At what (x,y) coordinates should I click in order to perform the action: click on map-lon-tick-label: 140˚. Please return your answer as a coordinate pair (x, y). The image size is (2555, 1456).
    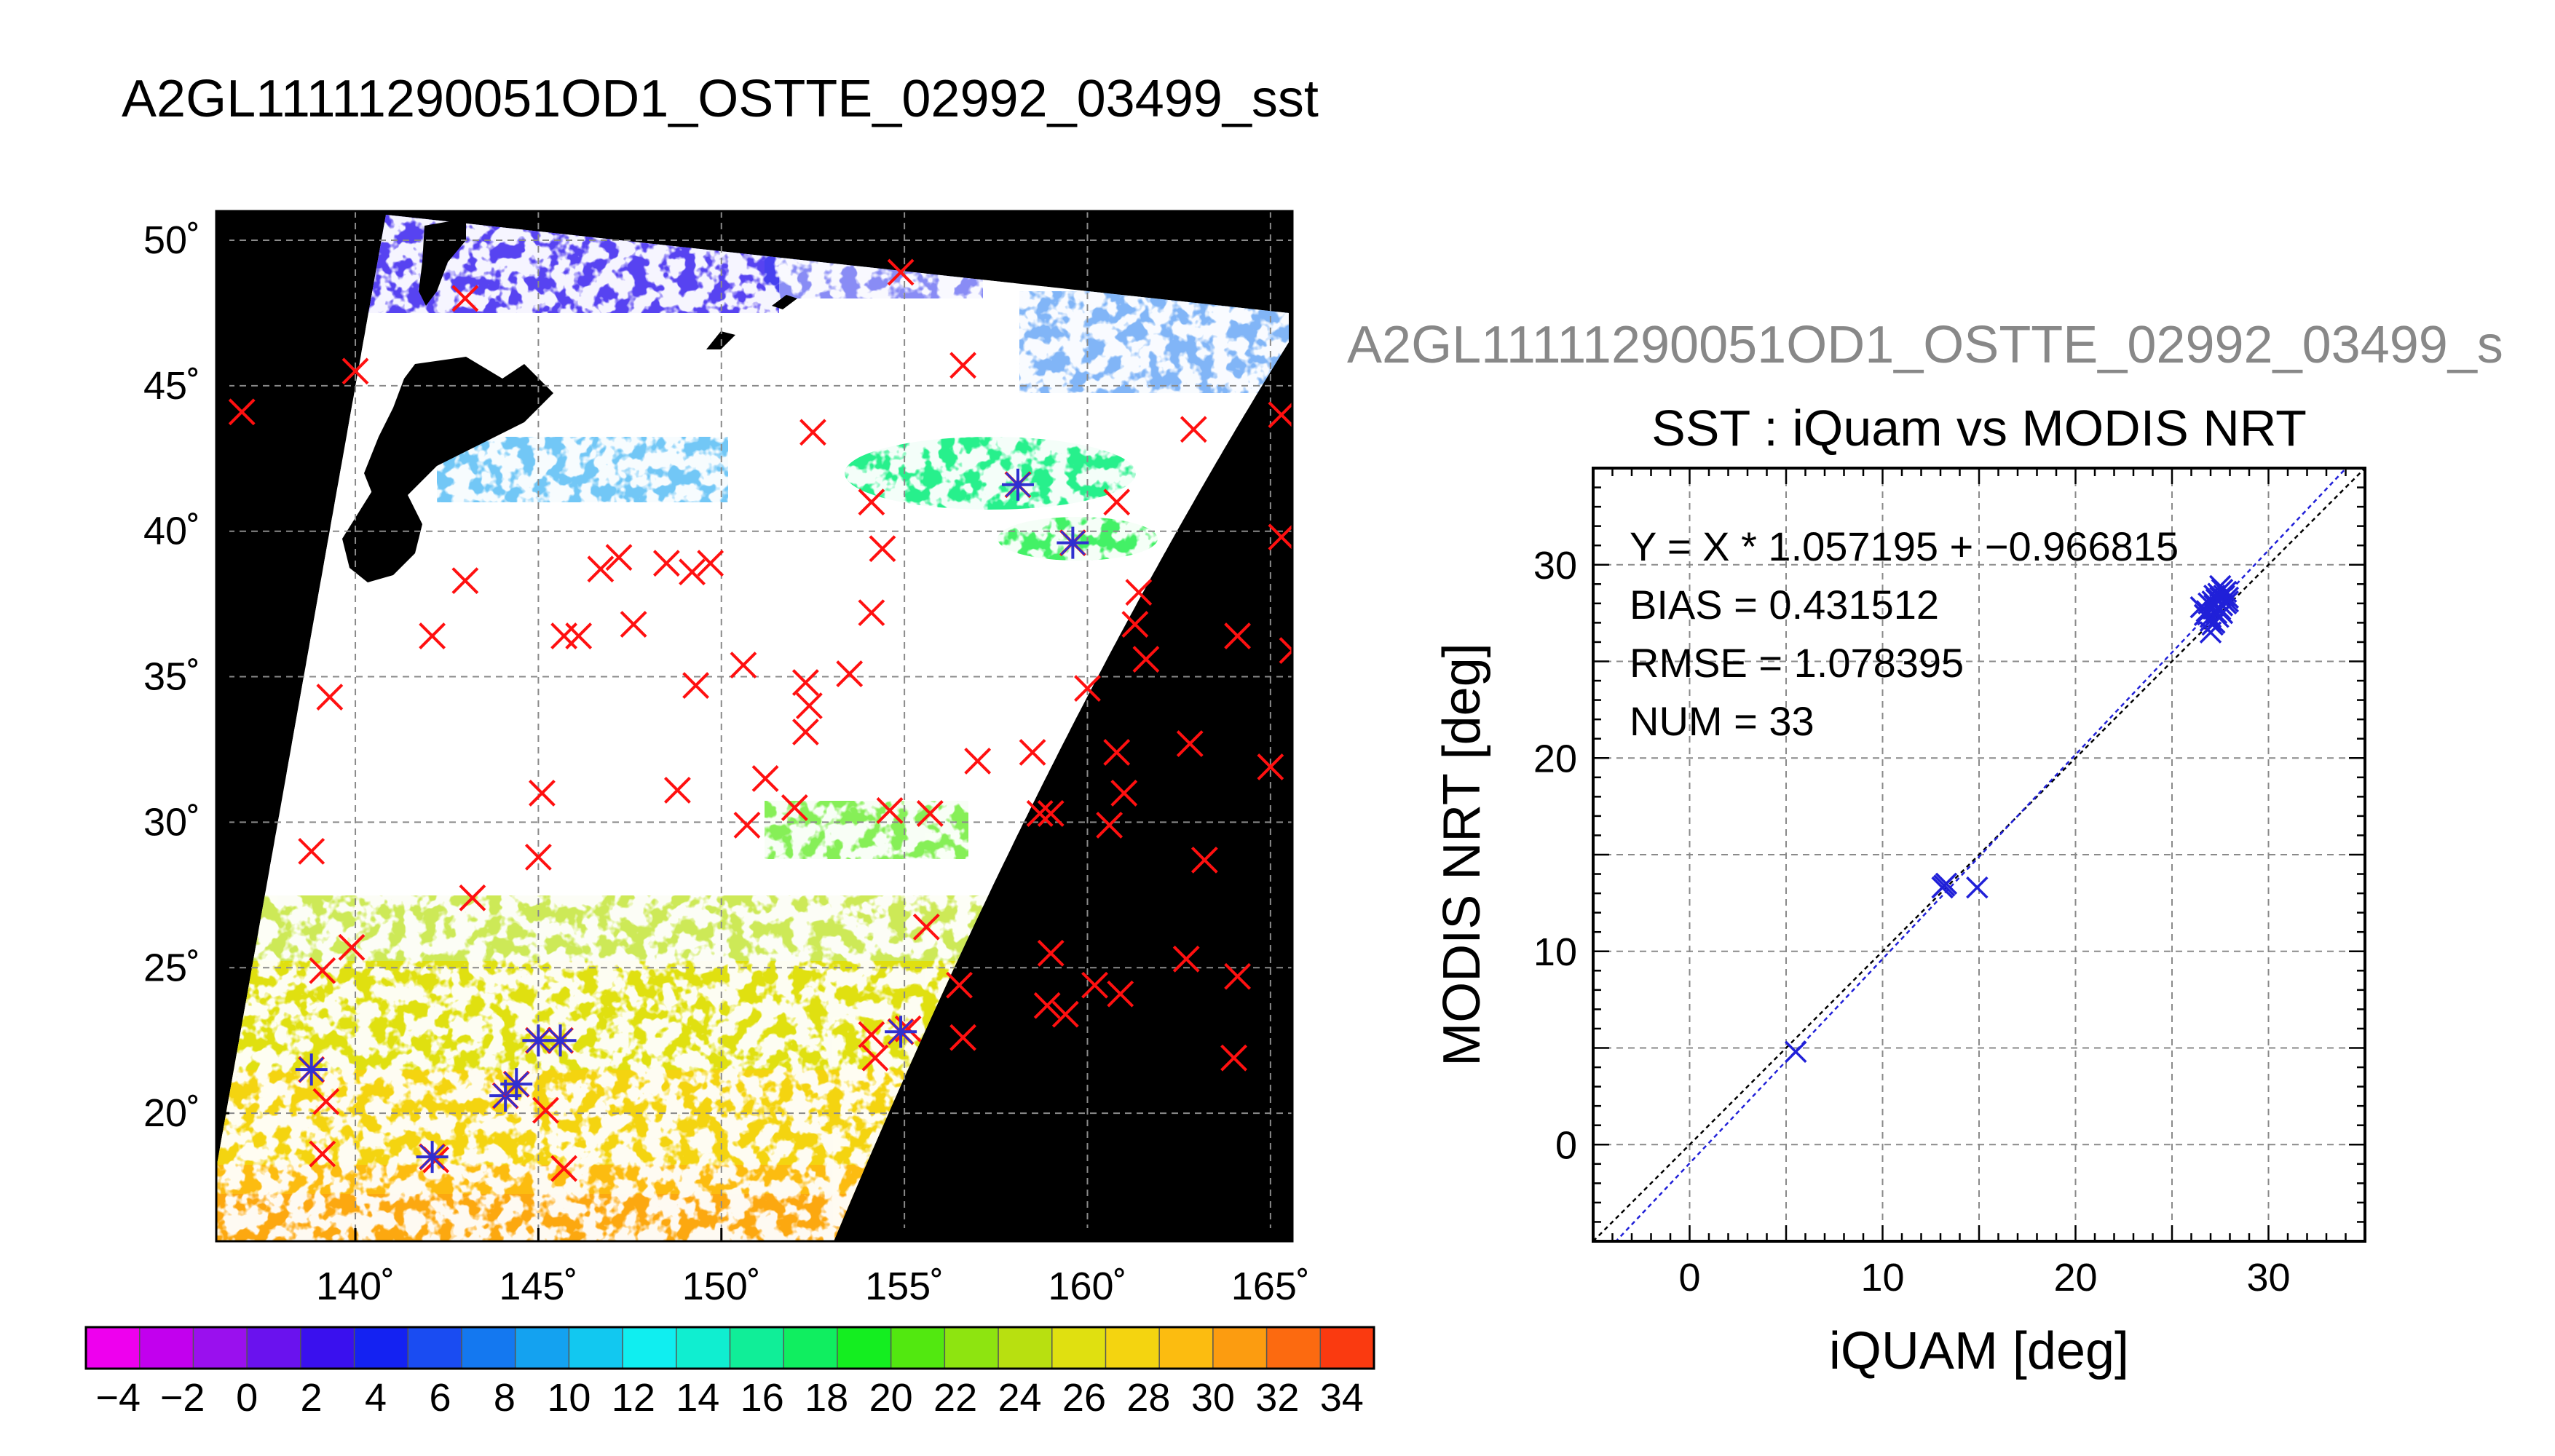
    Looking at the image, I should click on (355, 1286).